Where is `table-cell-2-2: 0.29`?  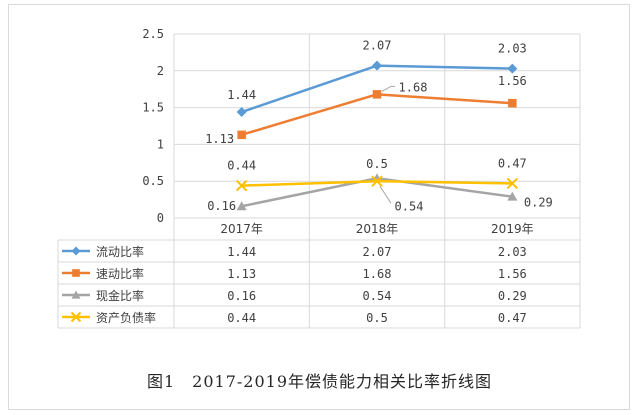 table-cell-2-2: 0.29 is located at coordinates (512, 296).